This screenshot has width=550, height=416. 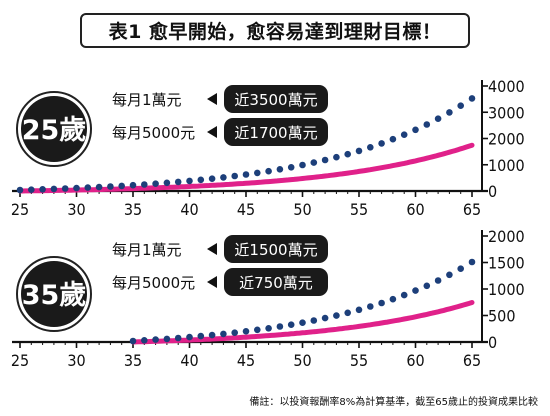 What do you see at coordinates (189, 209) in the screenshot?
I see `x-tick-label: 40` at bounding box center [189, 209].